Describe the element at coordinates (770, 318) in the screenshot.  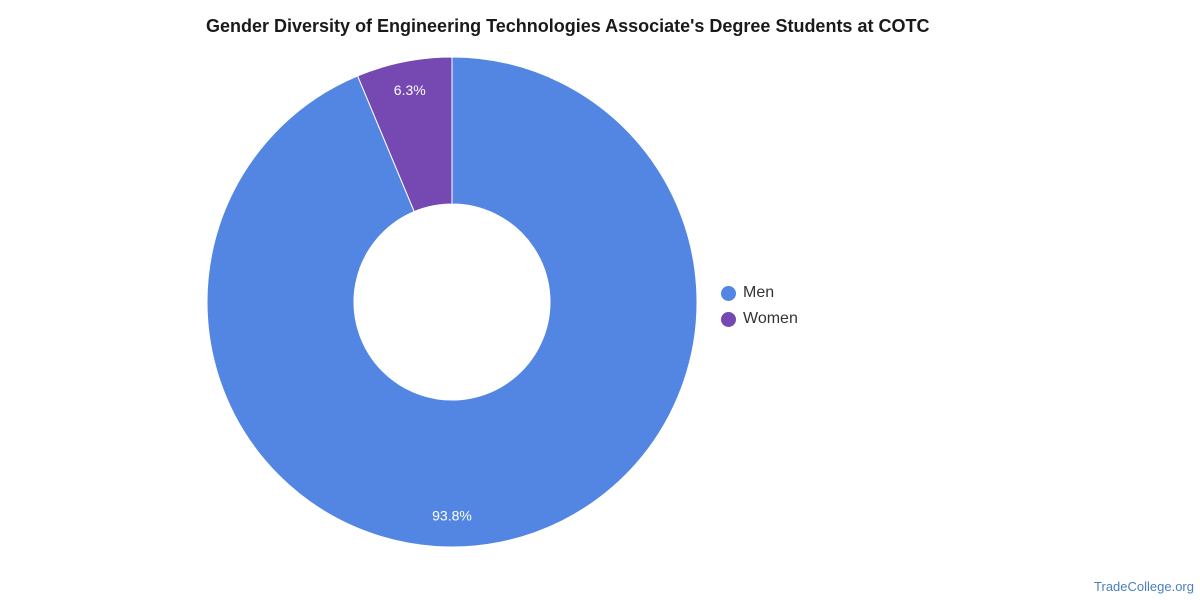
I see `legend-label-women: Women` at that location.